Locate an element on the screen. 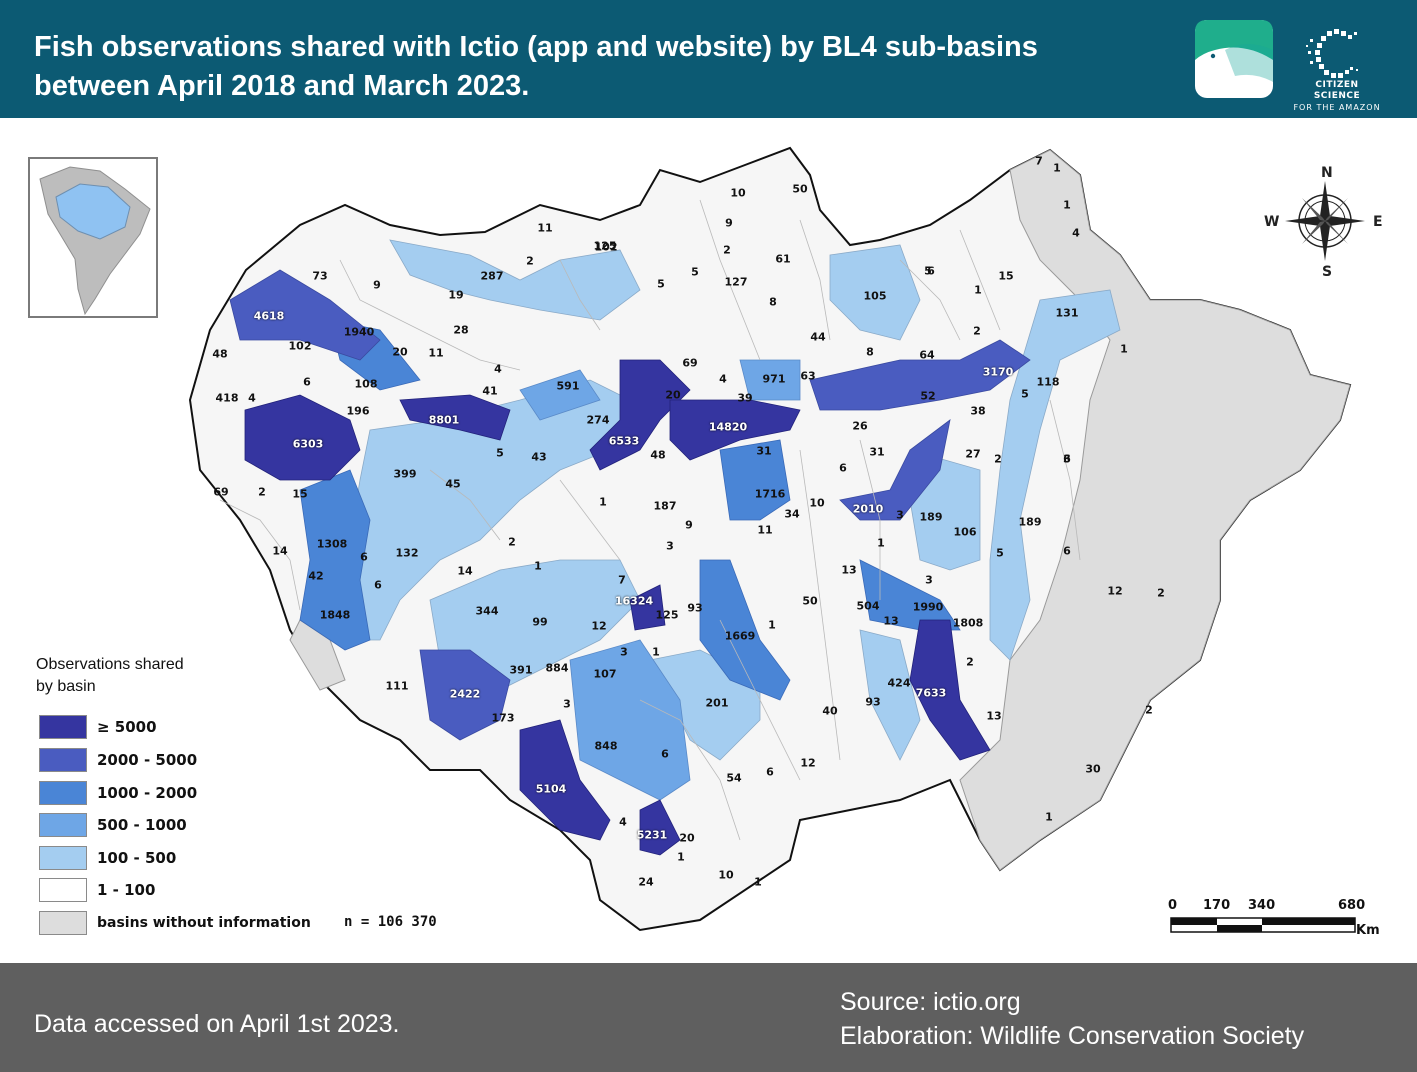 This screenshot has width=1417, height=1072. basin-count-label: 274 is located at coordinates (598, 420).